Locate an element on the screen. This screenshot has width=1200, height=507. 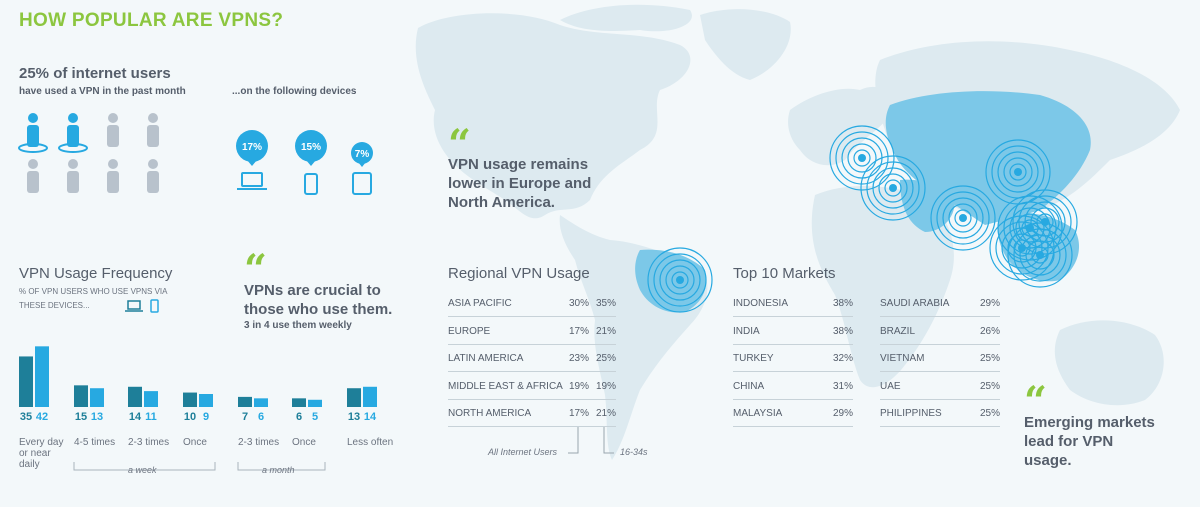
market-dots is located at coordinates (862, 219).